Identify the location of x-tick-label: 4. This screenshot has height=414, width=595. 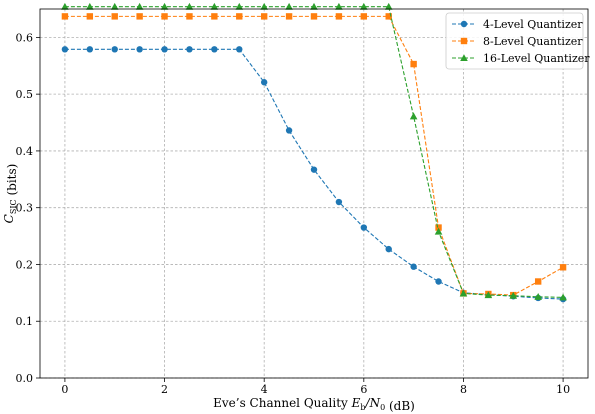
(264, 389).